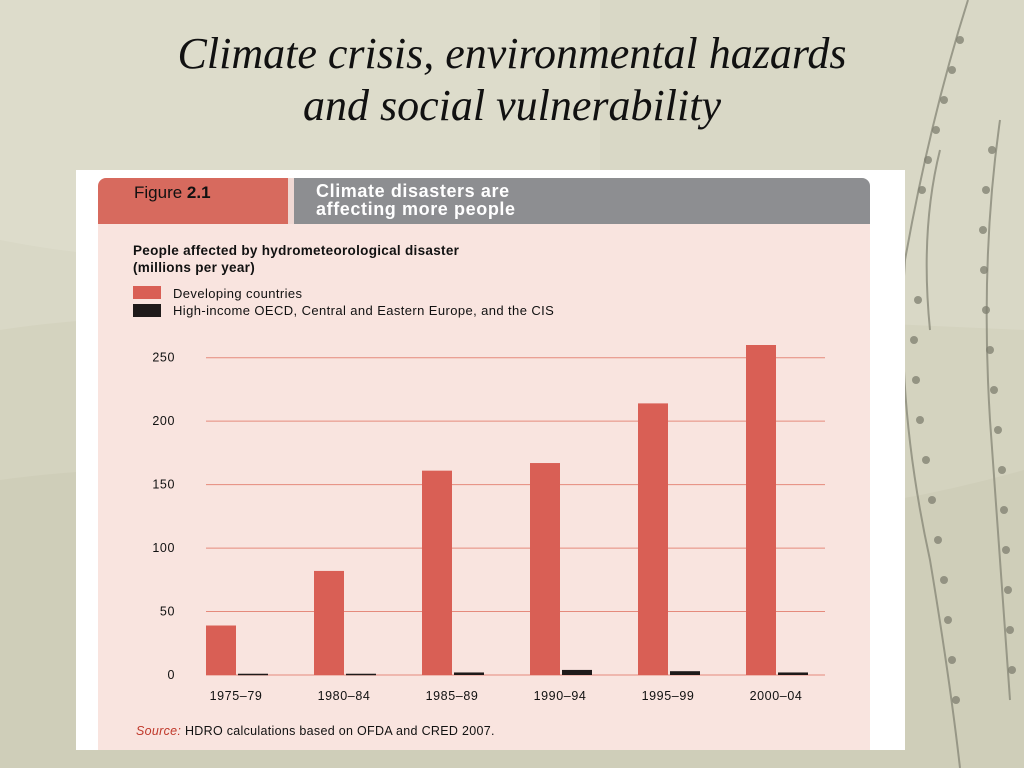 This screenshot has height=768, width=1024. I want to click on slide-title-line-1: Climate crisis, environmental hazards, so click(512, 53).